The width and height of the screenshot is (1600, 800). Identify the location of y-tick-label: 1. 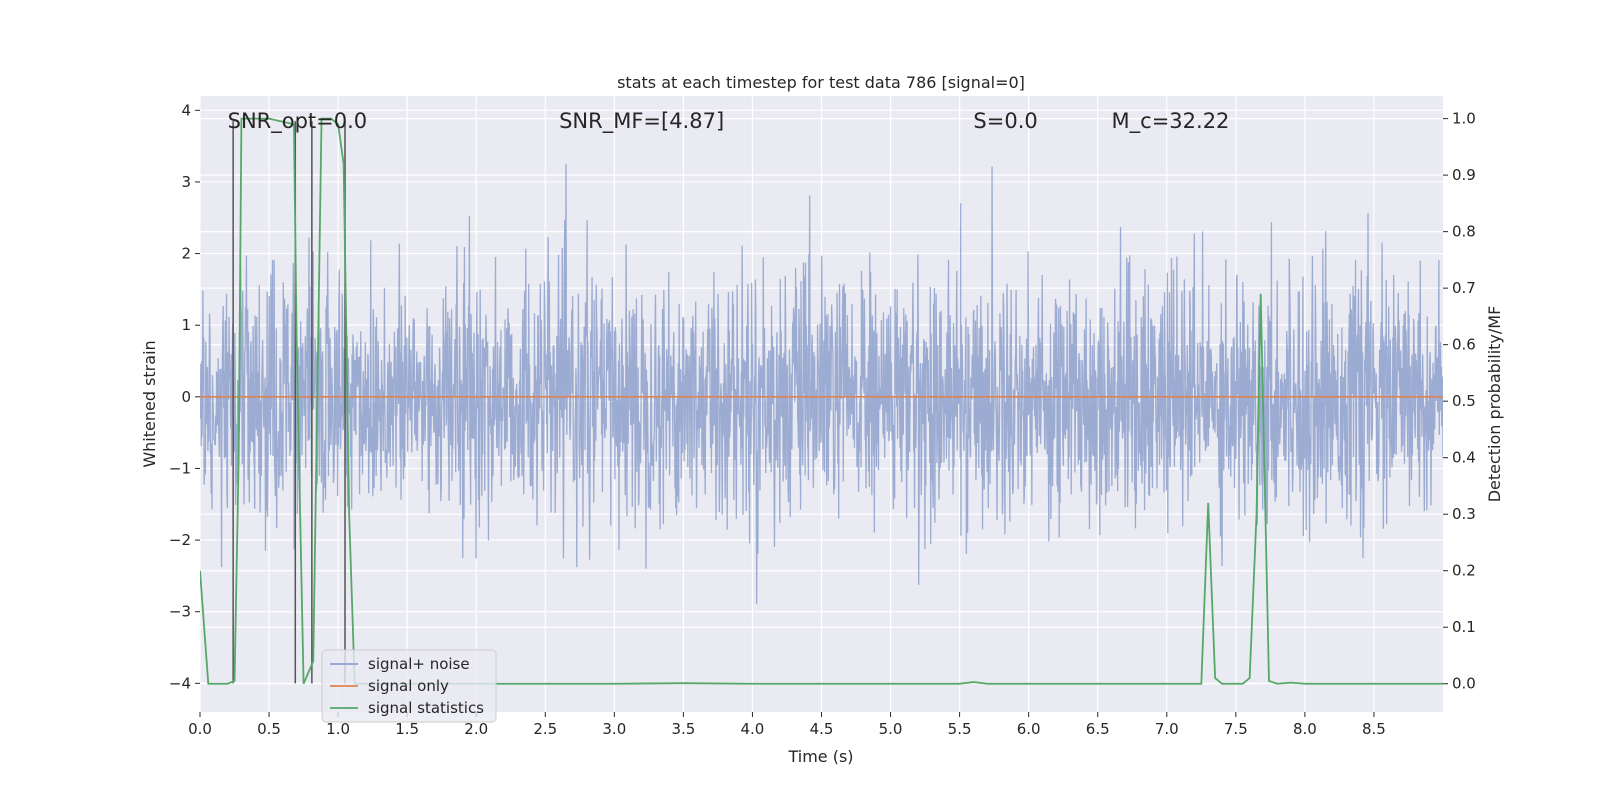
(186, 325).